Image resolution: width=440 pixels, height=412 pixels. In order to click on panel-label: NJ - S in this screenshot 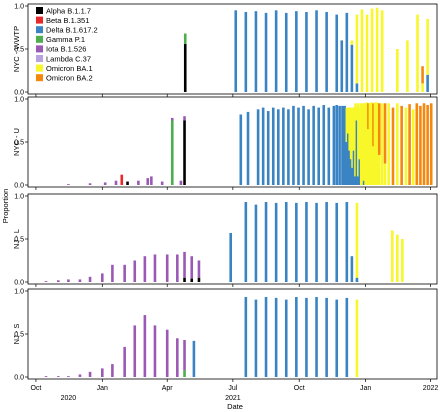, I will do `click(16, 334)`.